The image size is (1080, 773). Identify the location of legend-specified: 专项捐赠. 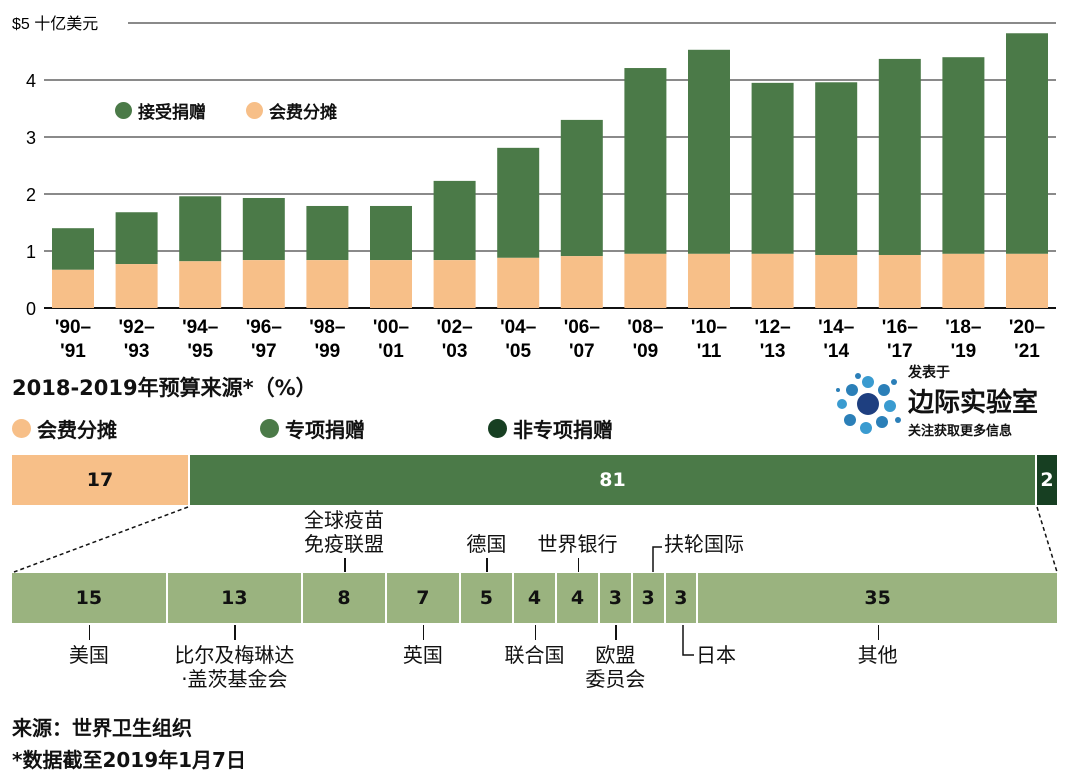
(312, 428).